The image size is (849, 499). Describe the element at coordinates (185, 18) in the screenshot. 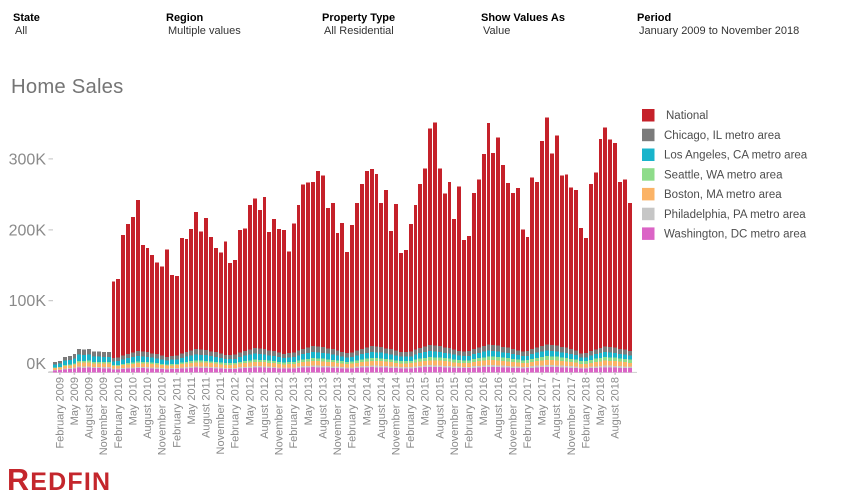

I see `svg-text: Region` at that location.